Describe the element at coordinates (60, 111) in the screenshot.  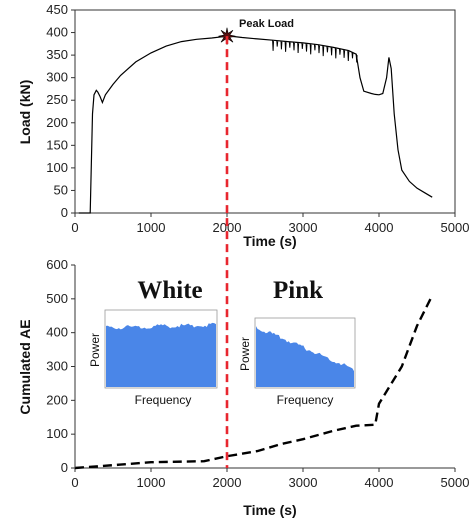
I see `load-y-ticks: 0 50 100 150 200 250 300 350 400 450` at that location.